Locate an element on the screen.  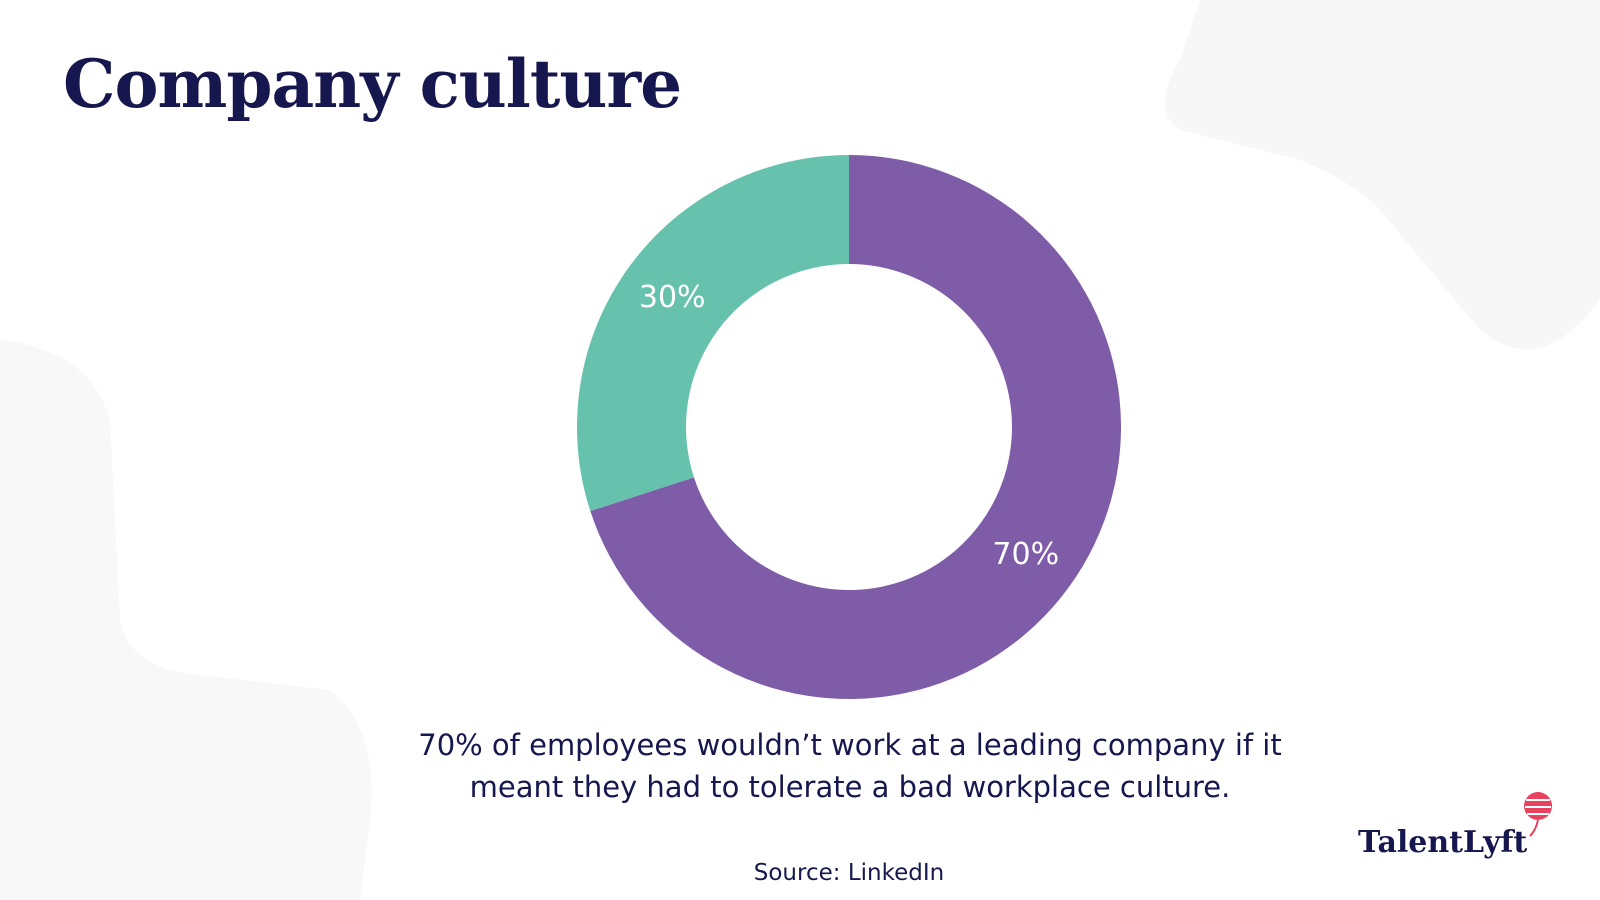
slice-label: 70% is located at coordinates (1025, 554).